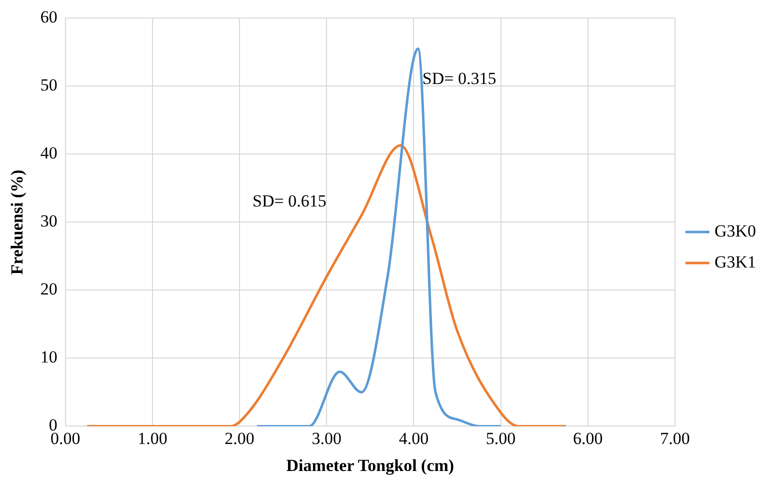 The width and height of the screenshot is (774, 481). What do you see at coordinates (239, 438) in the screenshot?
I see `x-tick-label: 2.00` at bounding box center [239, 438].